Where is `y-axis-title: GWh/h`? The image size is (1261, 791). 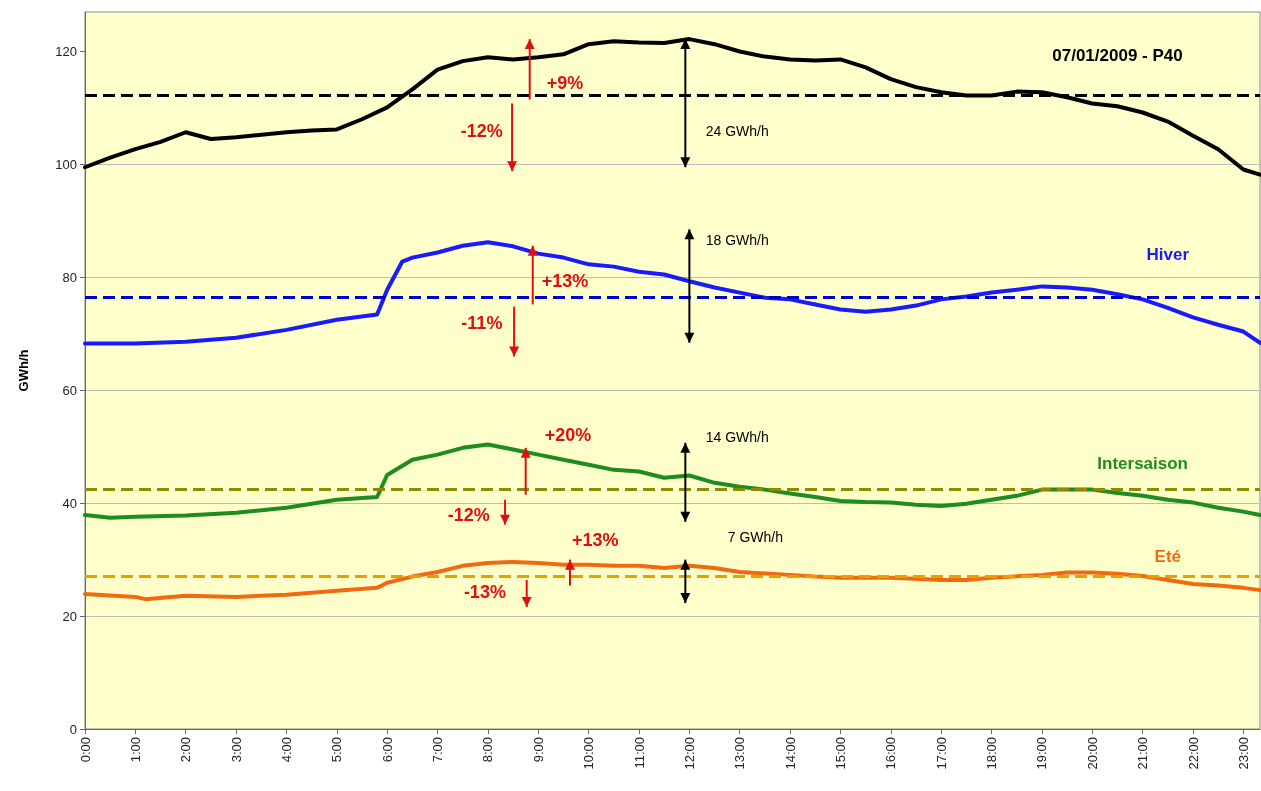 y-axis-title: GWh/h is located at coordinates (23, 370).